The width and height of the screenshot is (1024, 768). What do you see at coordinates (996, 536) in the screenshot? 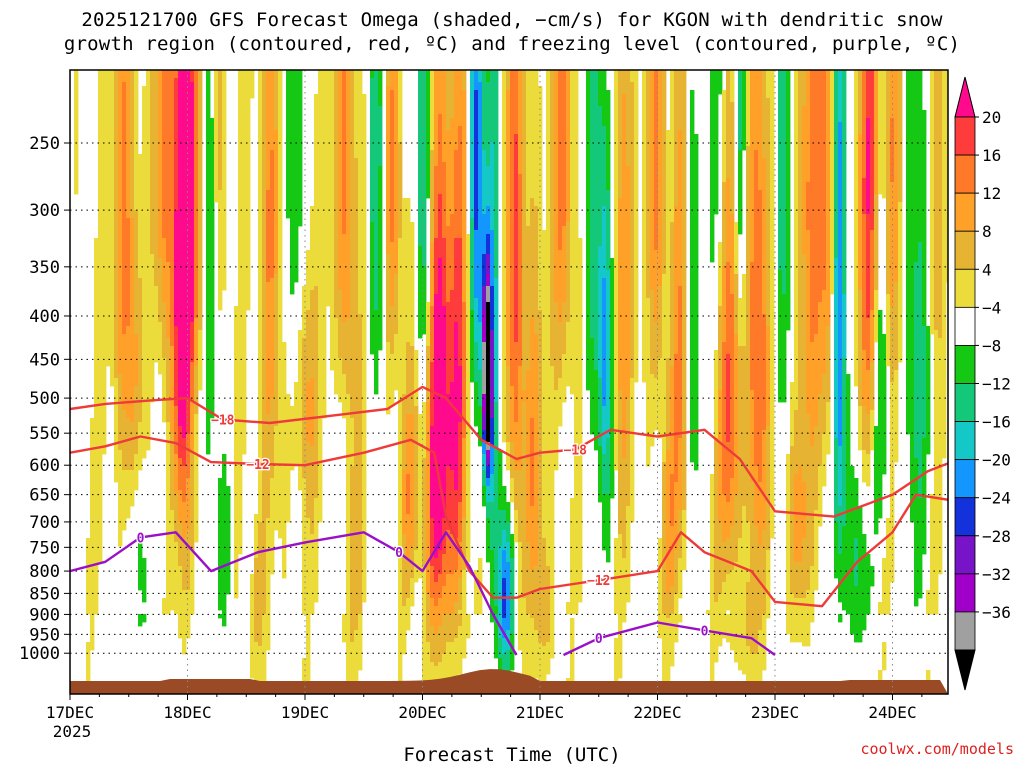
I see `colorbar-label: −28` at bounding box center [996, 536].